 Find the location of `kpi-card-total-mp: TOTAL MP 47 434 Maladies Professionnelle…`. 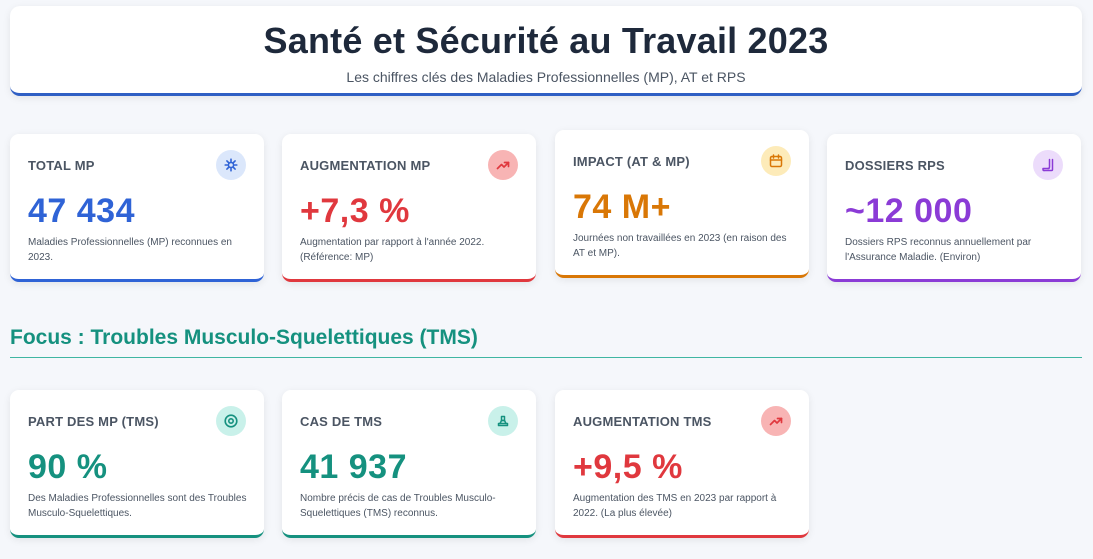

kpi-card-total-mp: TOTAL MP 47 434 Maladies Professionnelle… is located at coordinates (137, 208).